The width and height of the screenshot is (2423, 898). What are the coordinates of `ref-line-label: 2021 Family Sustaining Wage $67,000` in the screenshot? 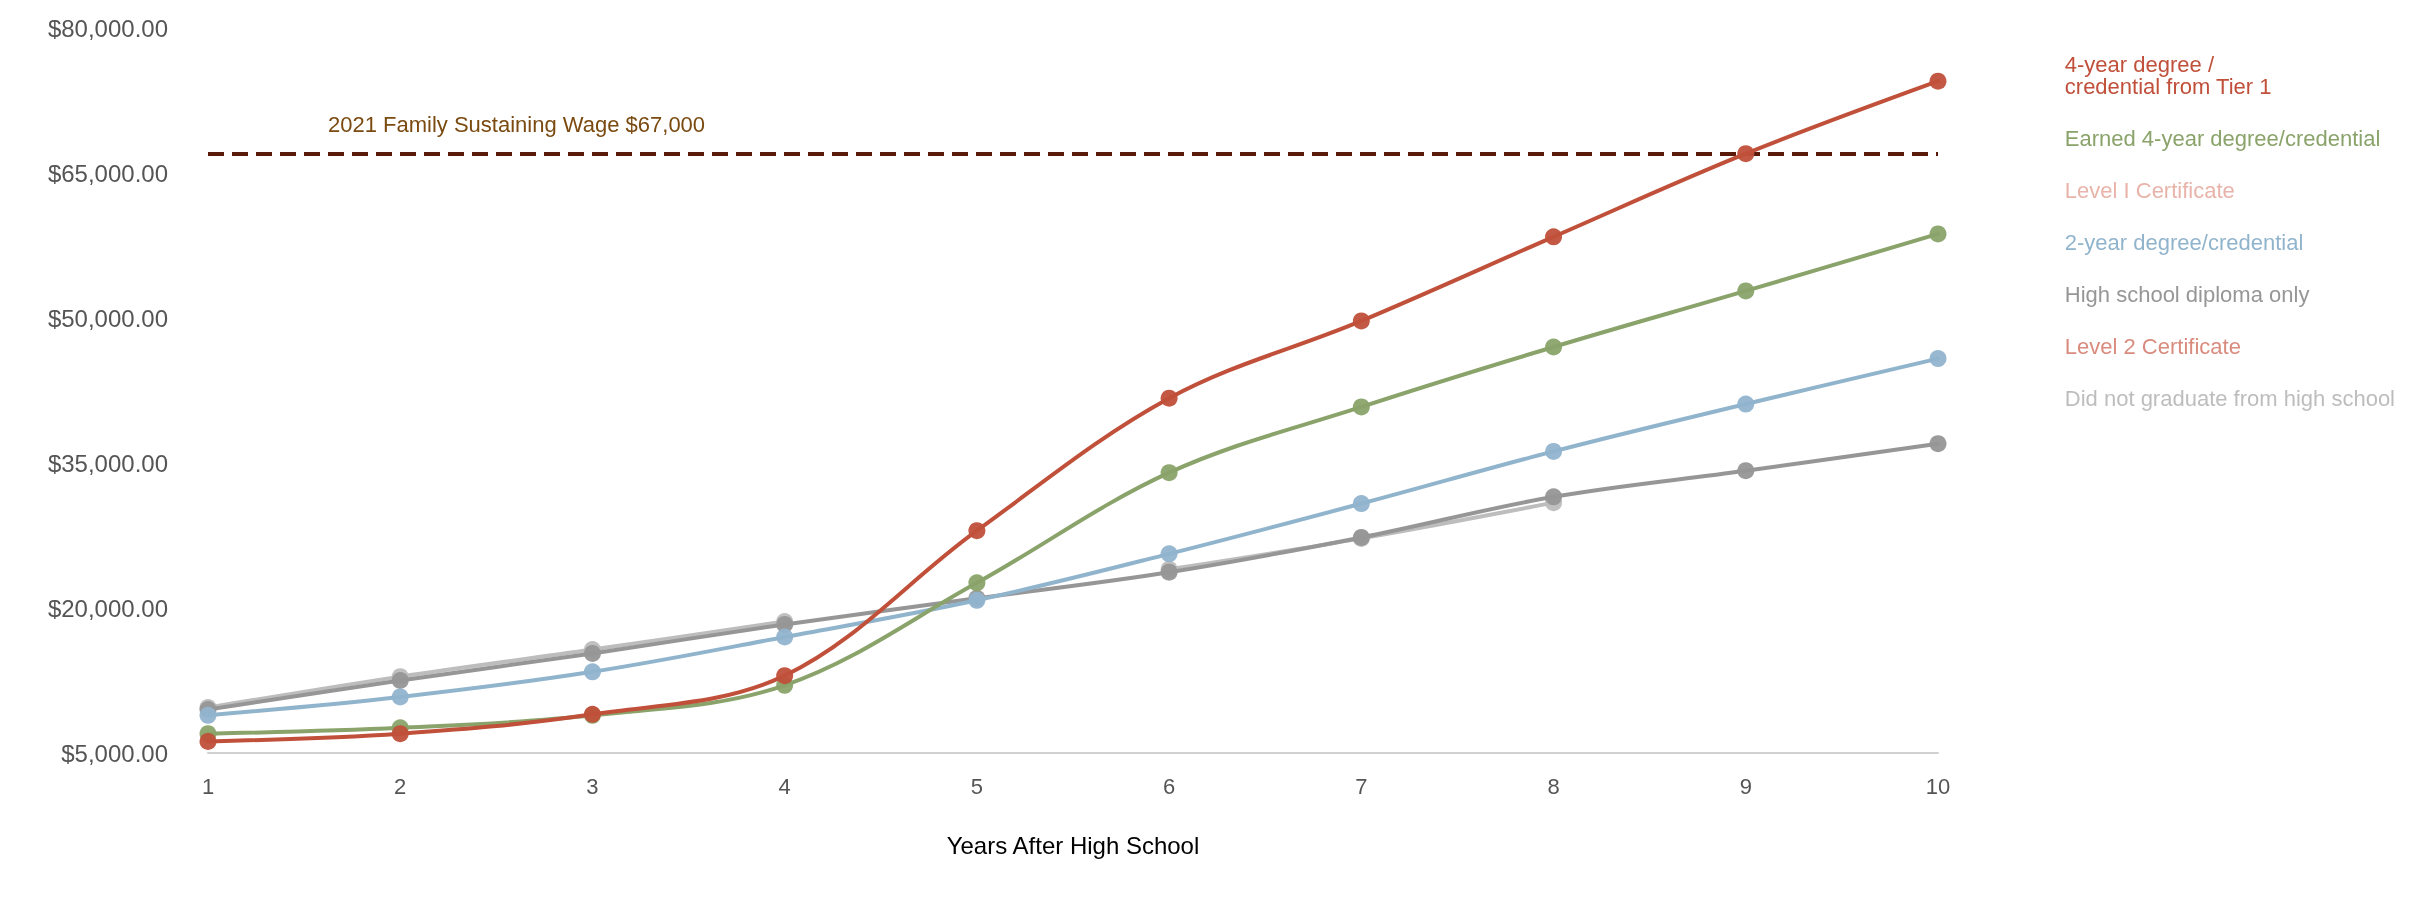 It's located at (517, 125).